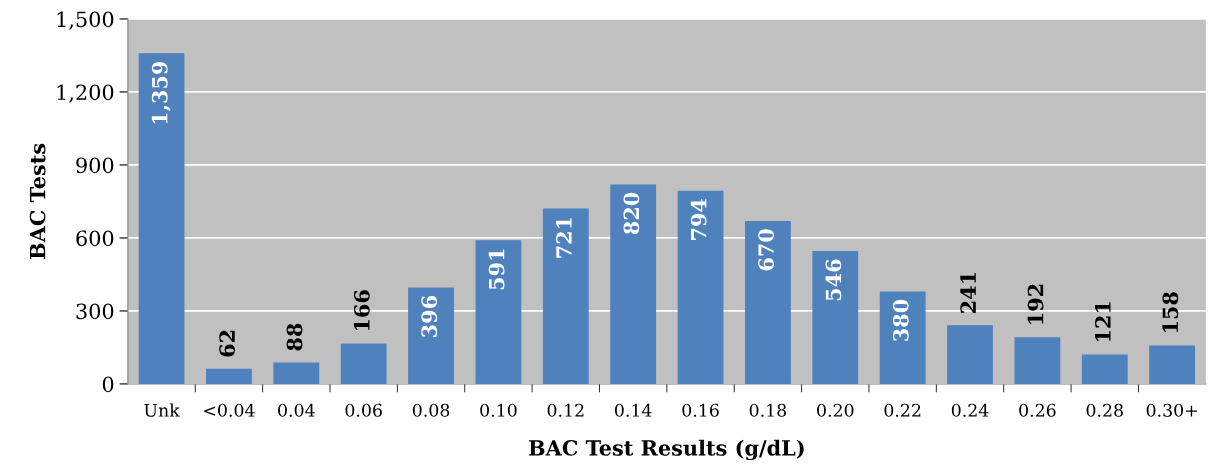 Image resolution: width=1218 pixels, height=474 pixels. Describe the element at coordinates (85, 93) in the screenshot. I see `y-tick-label: 1,200` at that location.